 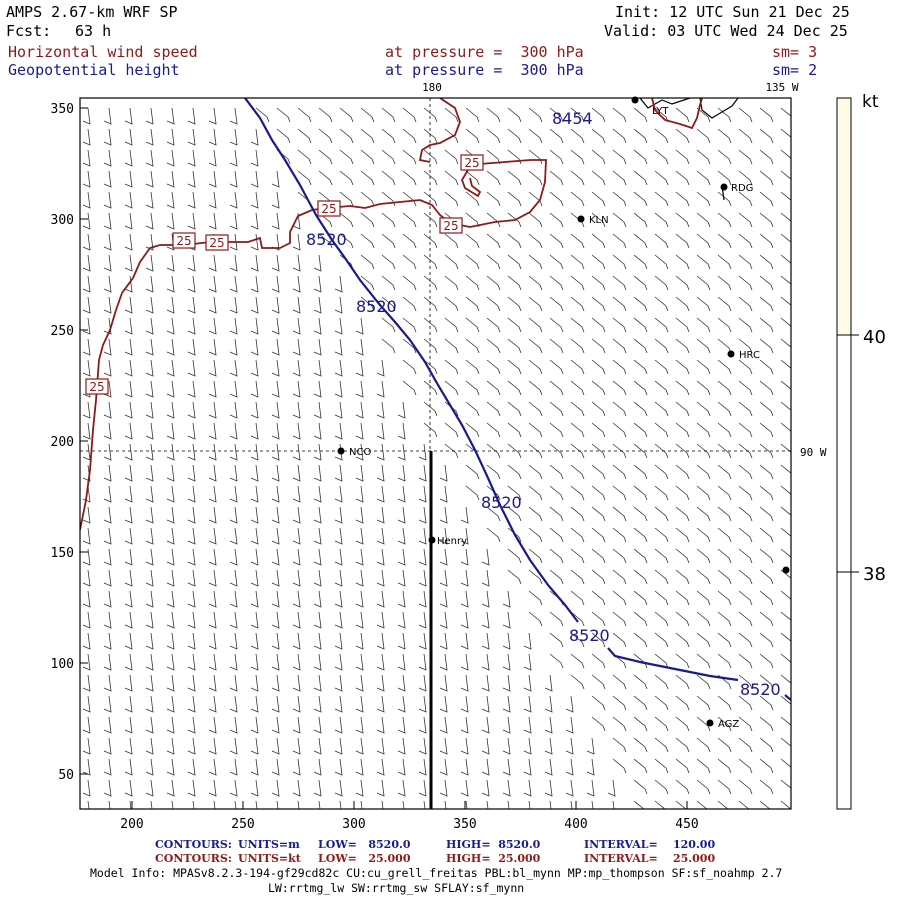 What do you see at coordinates (874, 574) in the screenshot?
I see `colorbar-label: 38` at bounding box center [874, 574].